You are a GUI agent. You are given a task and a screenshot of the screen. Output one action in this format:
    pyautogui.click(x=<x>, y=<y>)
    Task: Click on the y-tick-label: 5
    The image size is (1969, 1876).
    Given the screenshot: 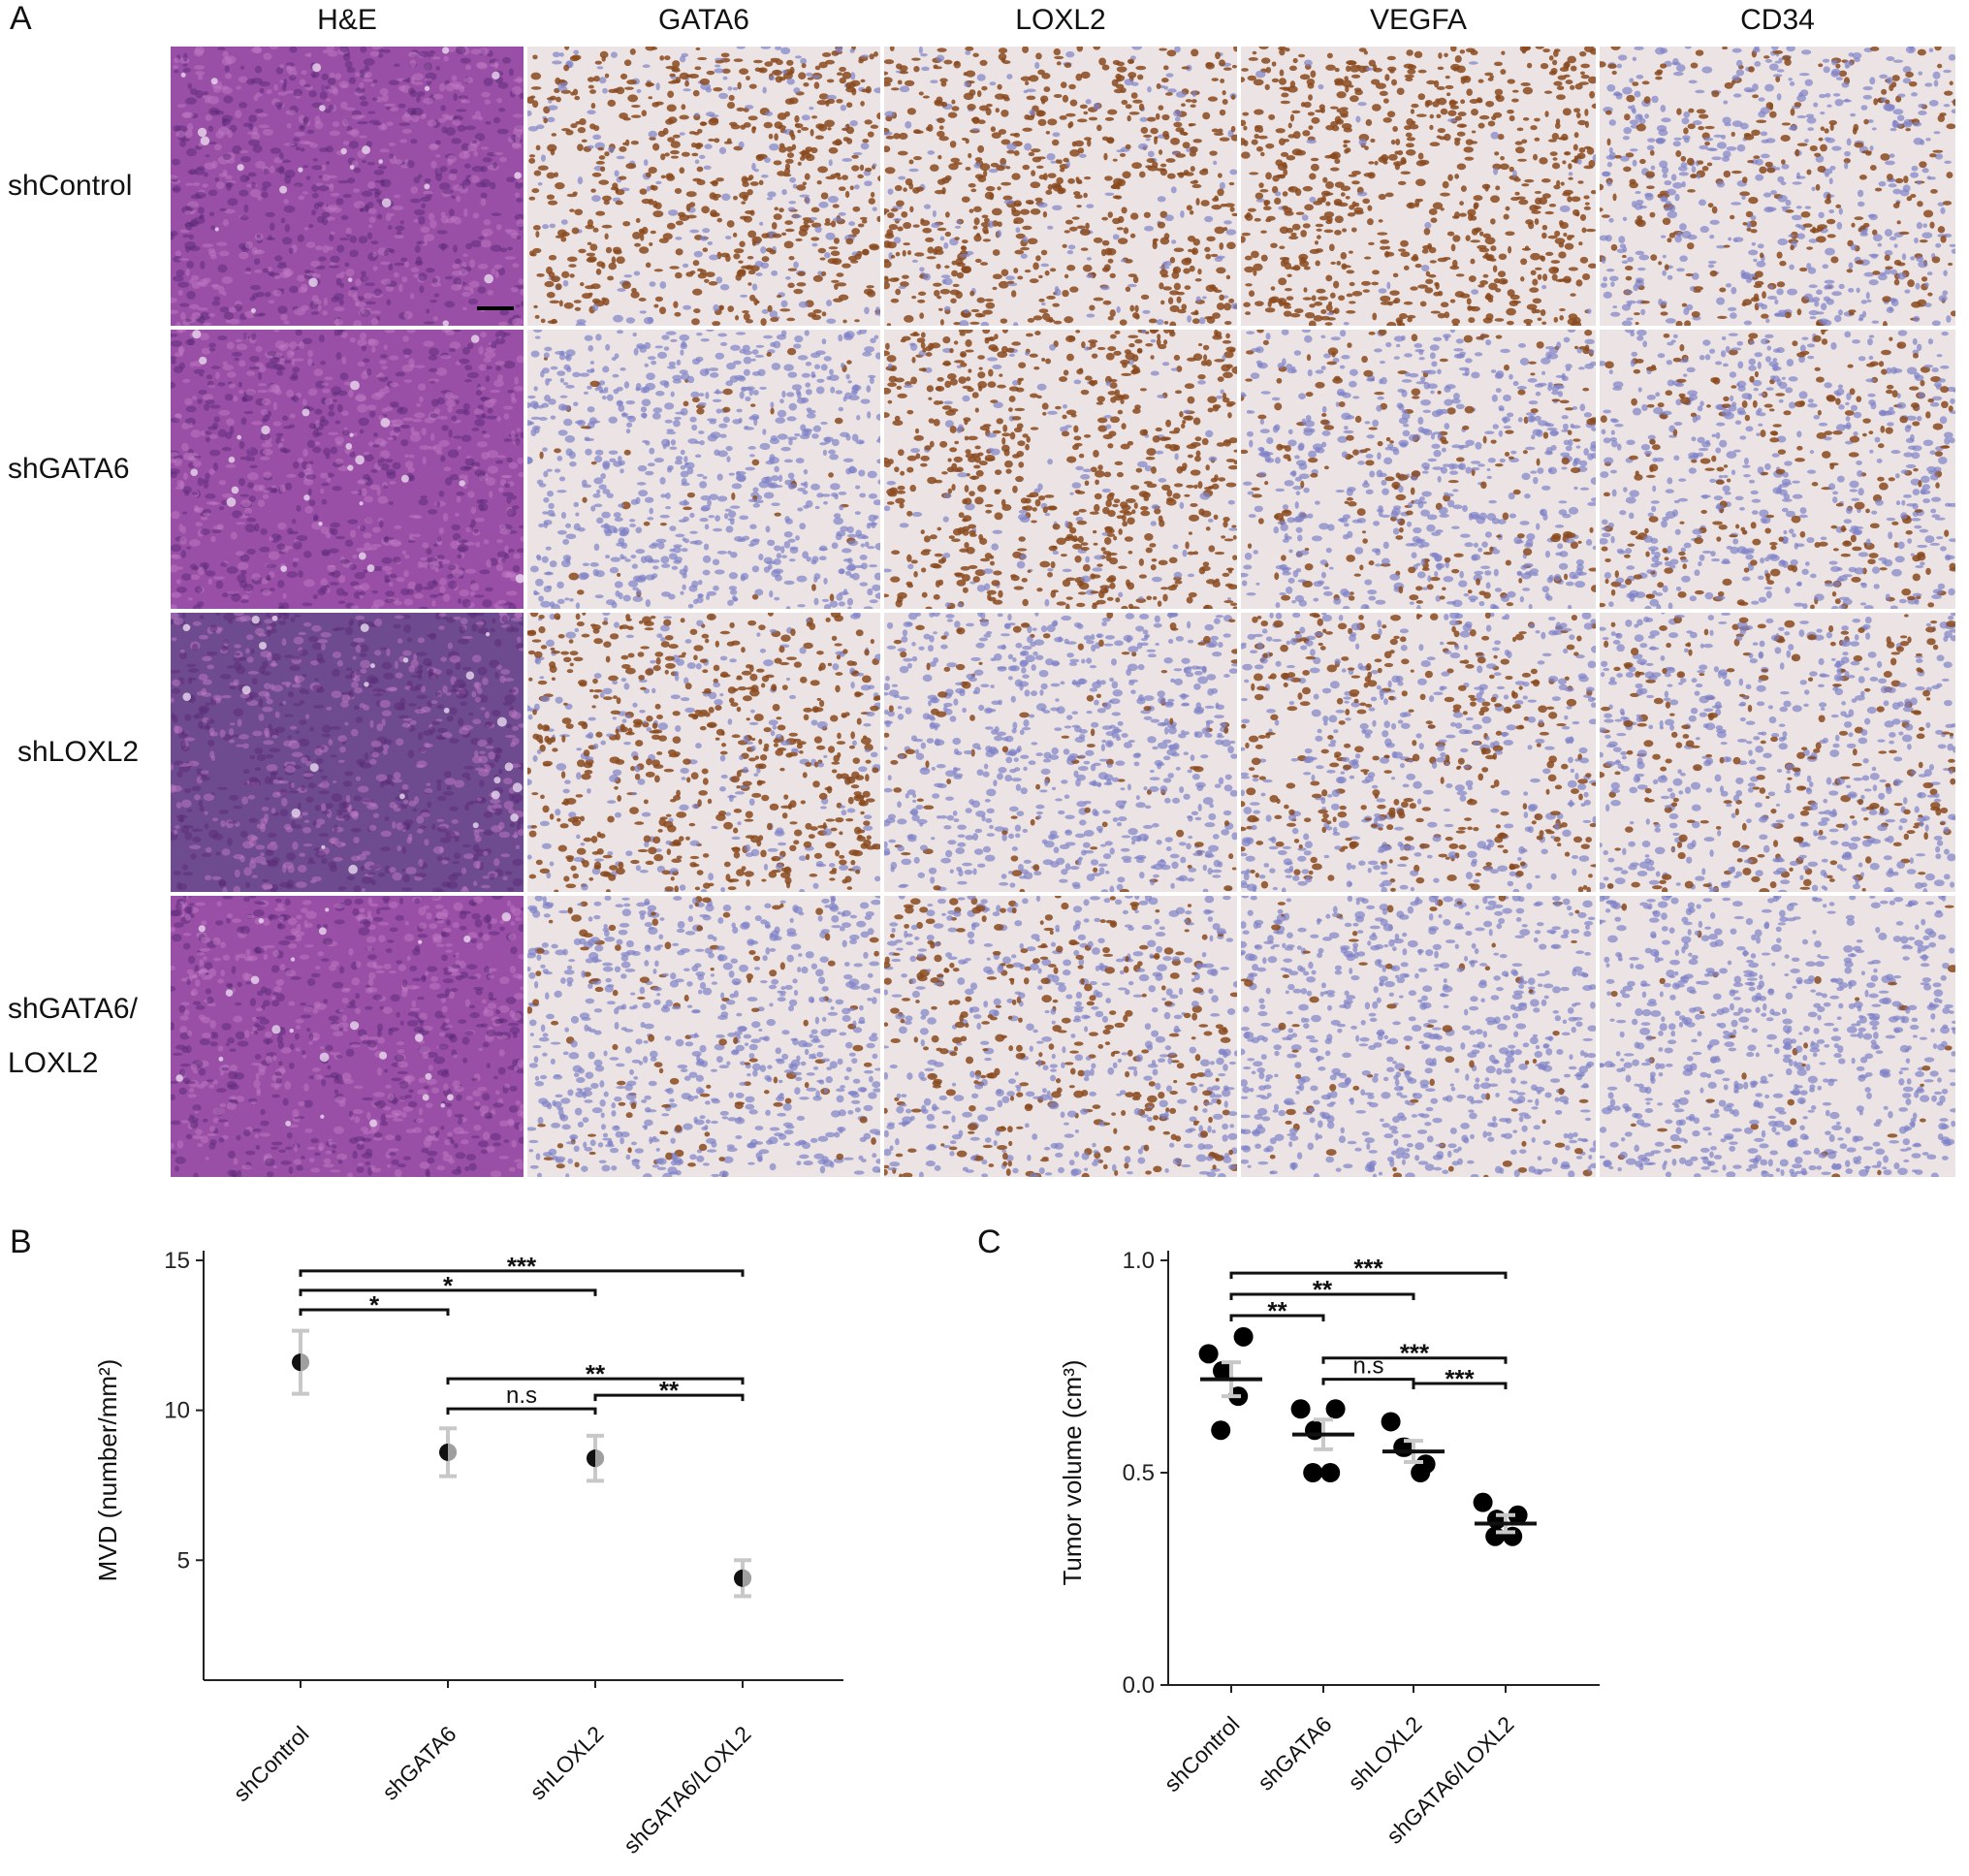 What is the action you would take?
    pyautogui.click(x=184, y=1560)
    